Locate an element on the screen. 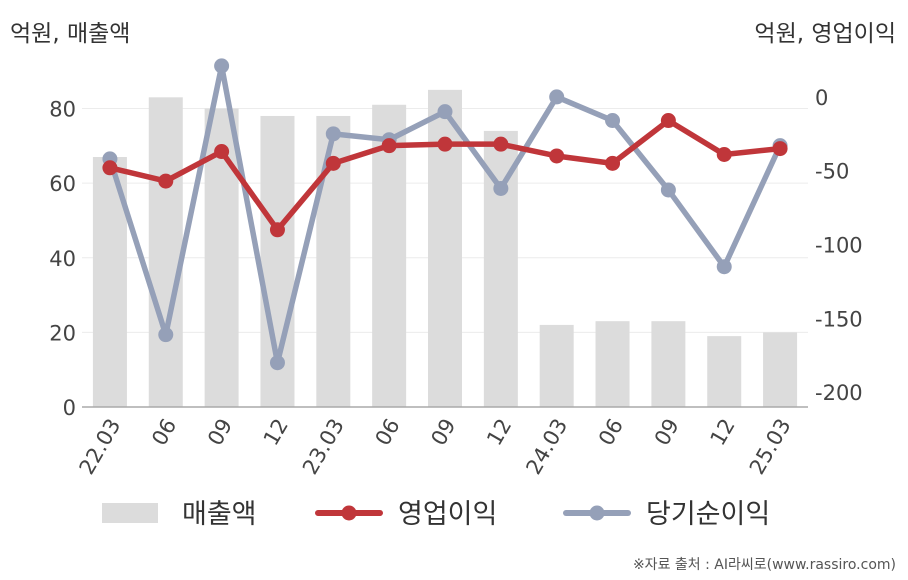  legend-label: 당기순이익 is located at coordinates (708, 514).